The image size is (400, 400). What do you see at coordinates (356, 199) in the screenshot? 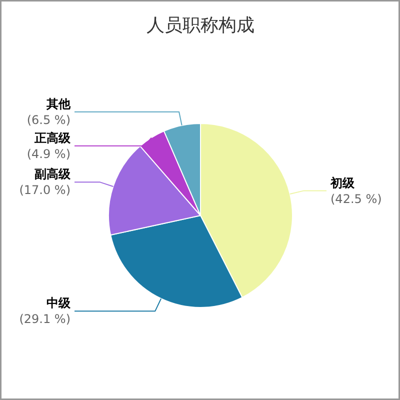
I see `data-label: (42.5 %)` at bounding box center [356, 199].